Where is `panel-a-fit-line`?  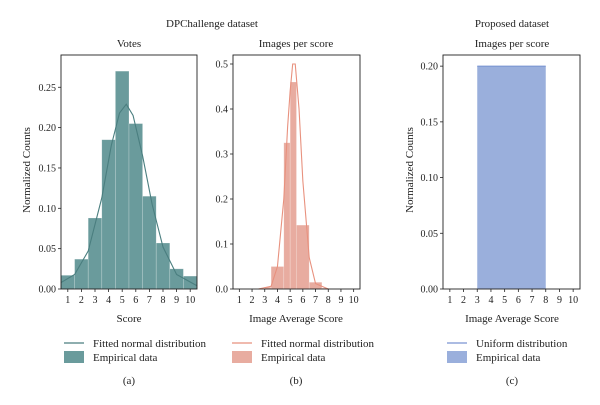 panel-a-fit-line is located at coordinates (129, 195).